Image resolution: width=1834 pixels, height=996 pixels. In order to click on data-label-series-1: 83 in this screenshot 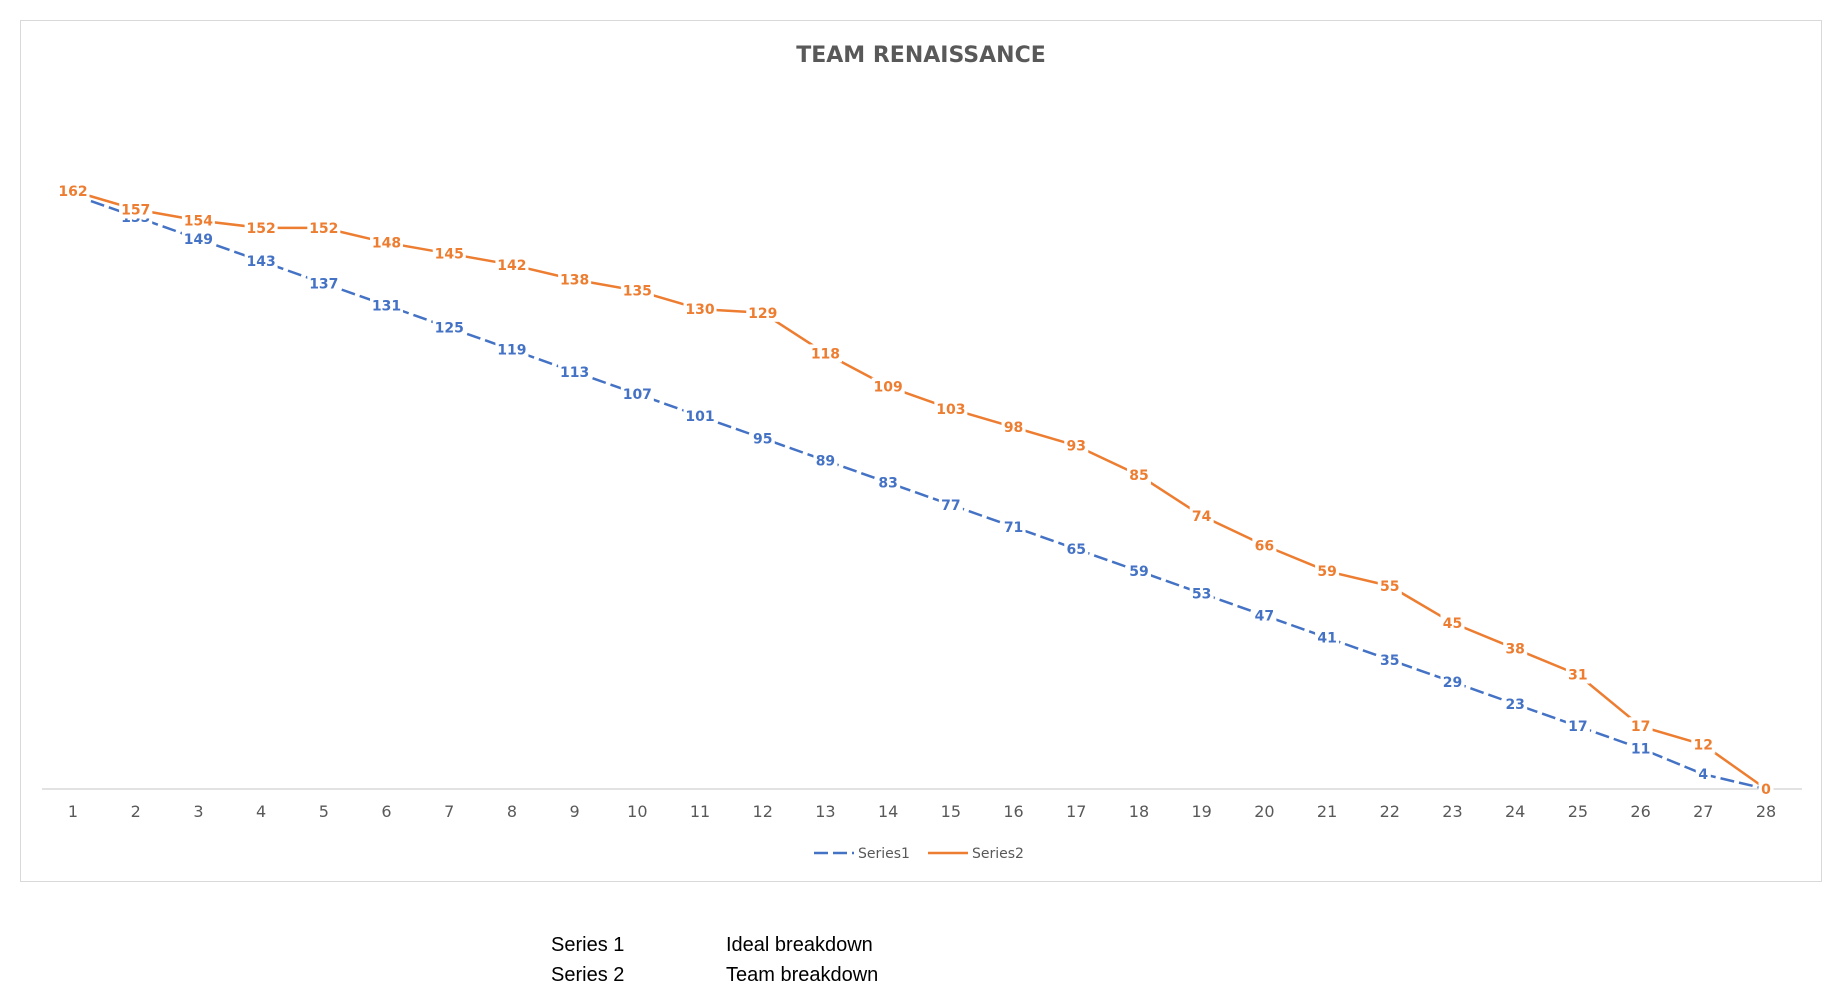, I will do `click(887, 484)`.